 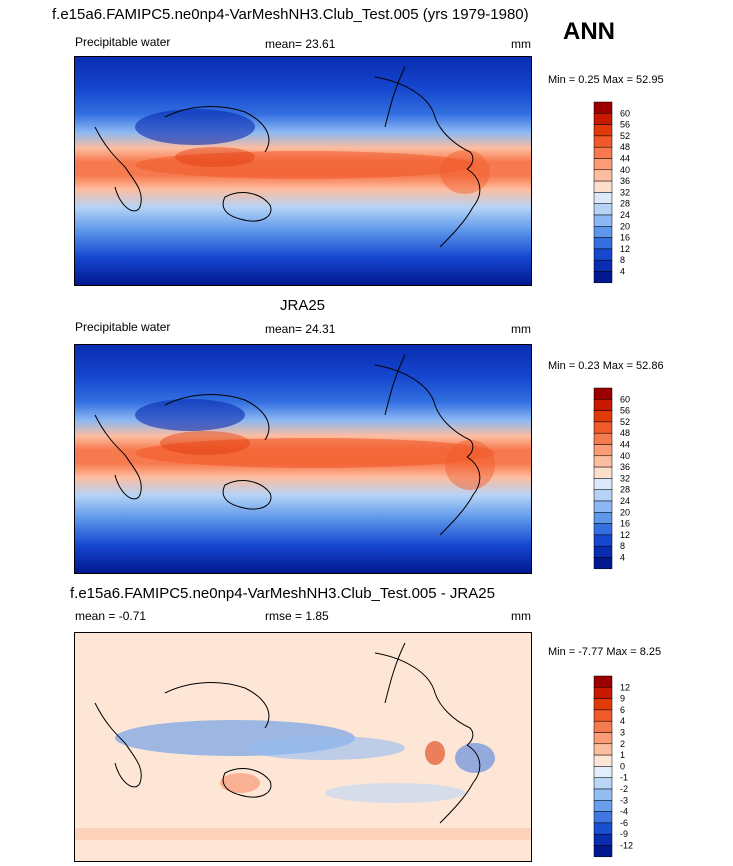 I want to click on colorbar-tick-label: -3, so click(x=624, y=800).